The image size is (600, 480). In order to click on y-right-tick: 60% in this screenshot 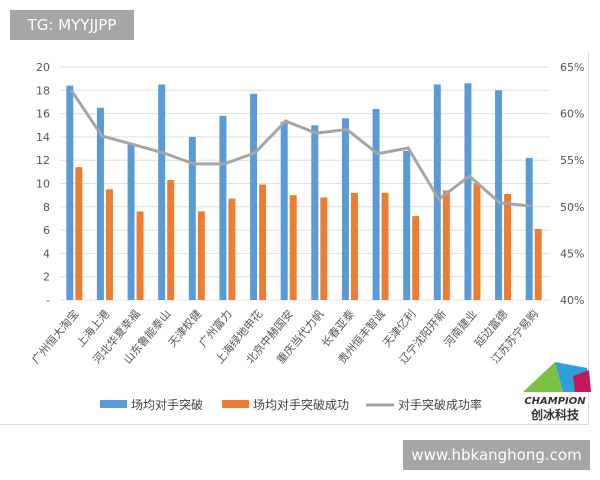, I will do `click(572, 114)`.